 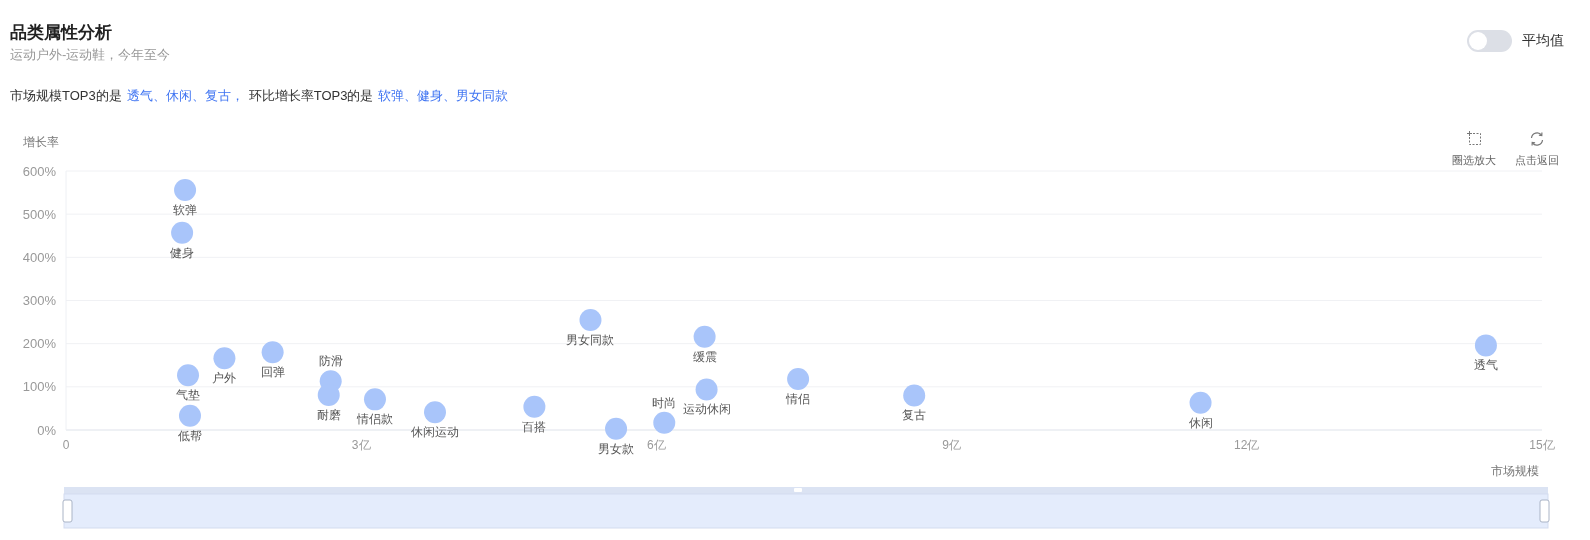 What do you see at coordinates (435, 432) in the screenshot?
I see `data-label: 休闲运动` at bounding box center [435, 432].